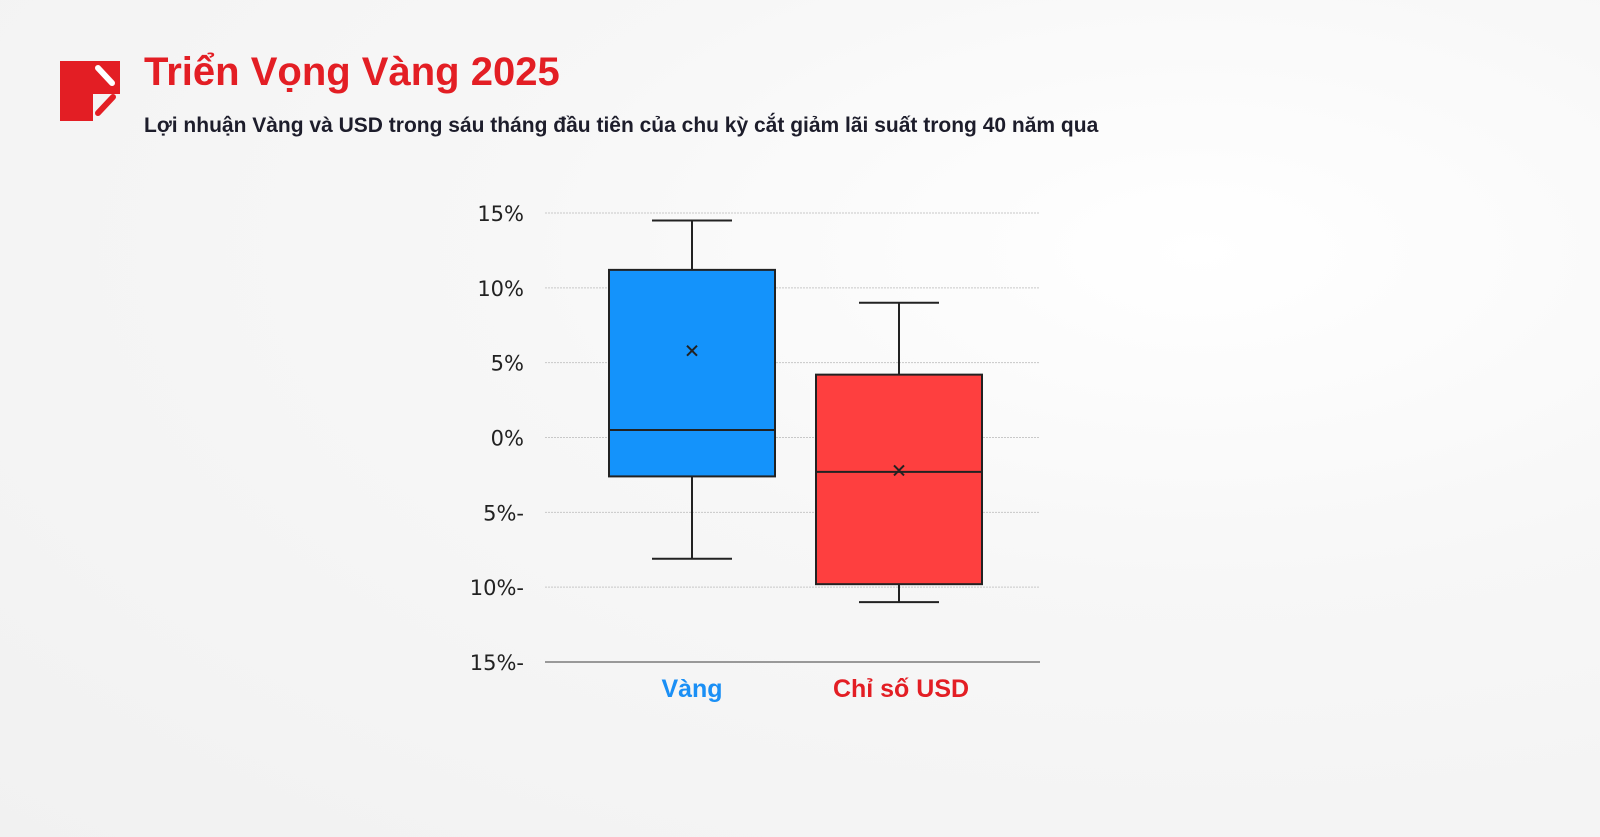 Image resolution: width=1600 pixels, height=837 pixels. Describe the element at coordinates (352, 72) in the screenshot. I see `page-title: Triển Vọng Vàng 2025` at that location.